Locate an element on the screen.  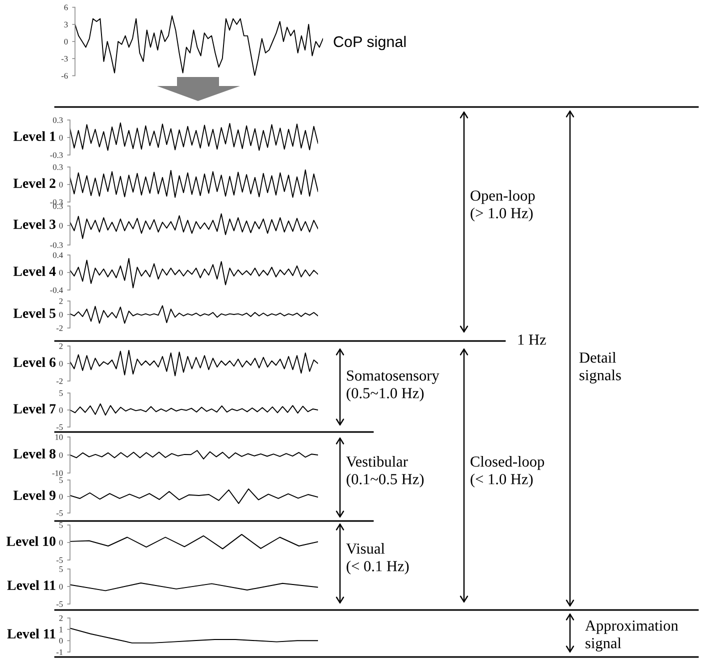
text: Somatosensory (0.5~1.0 Hz) is located at coordinates (393, 386).